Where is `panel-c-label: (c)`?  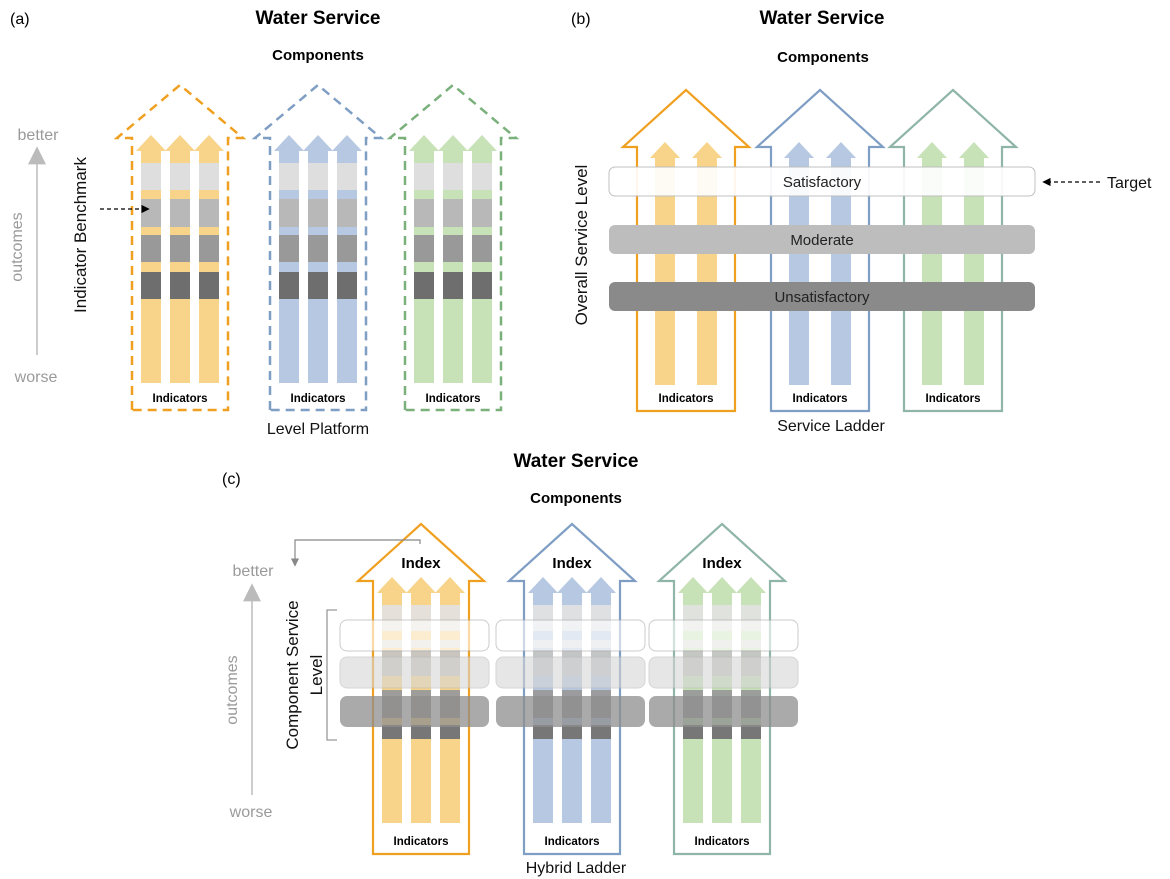
panel-c-label: (c) is located at coordinates (231, 479).